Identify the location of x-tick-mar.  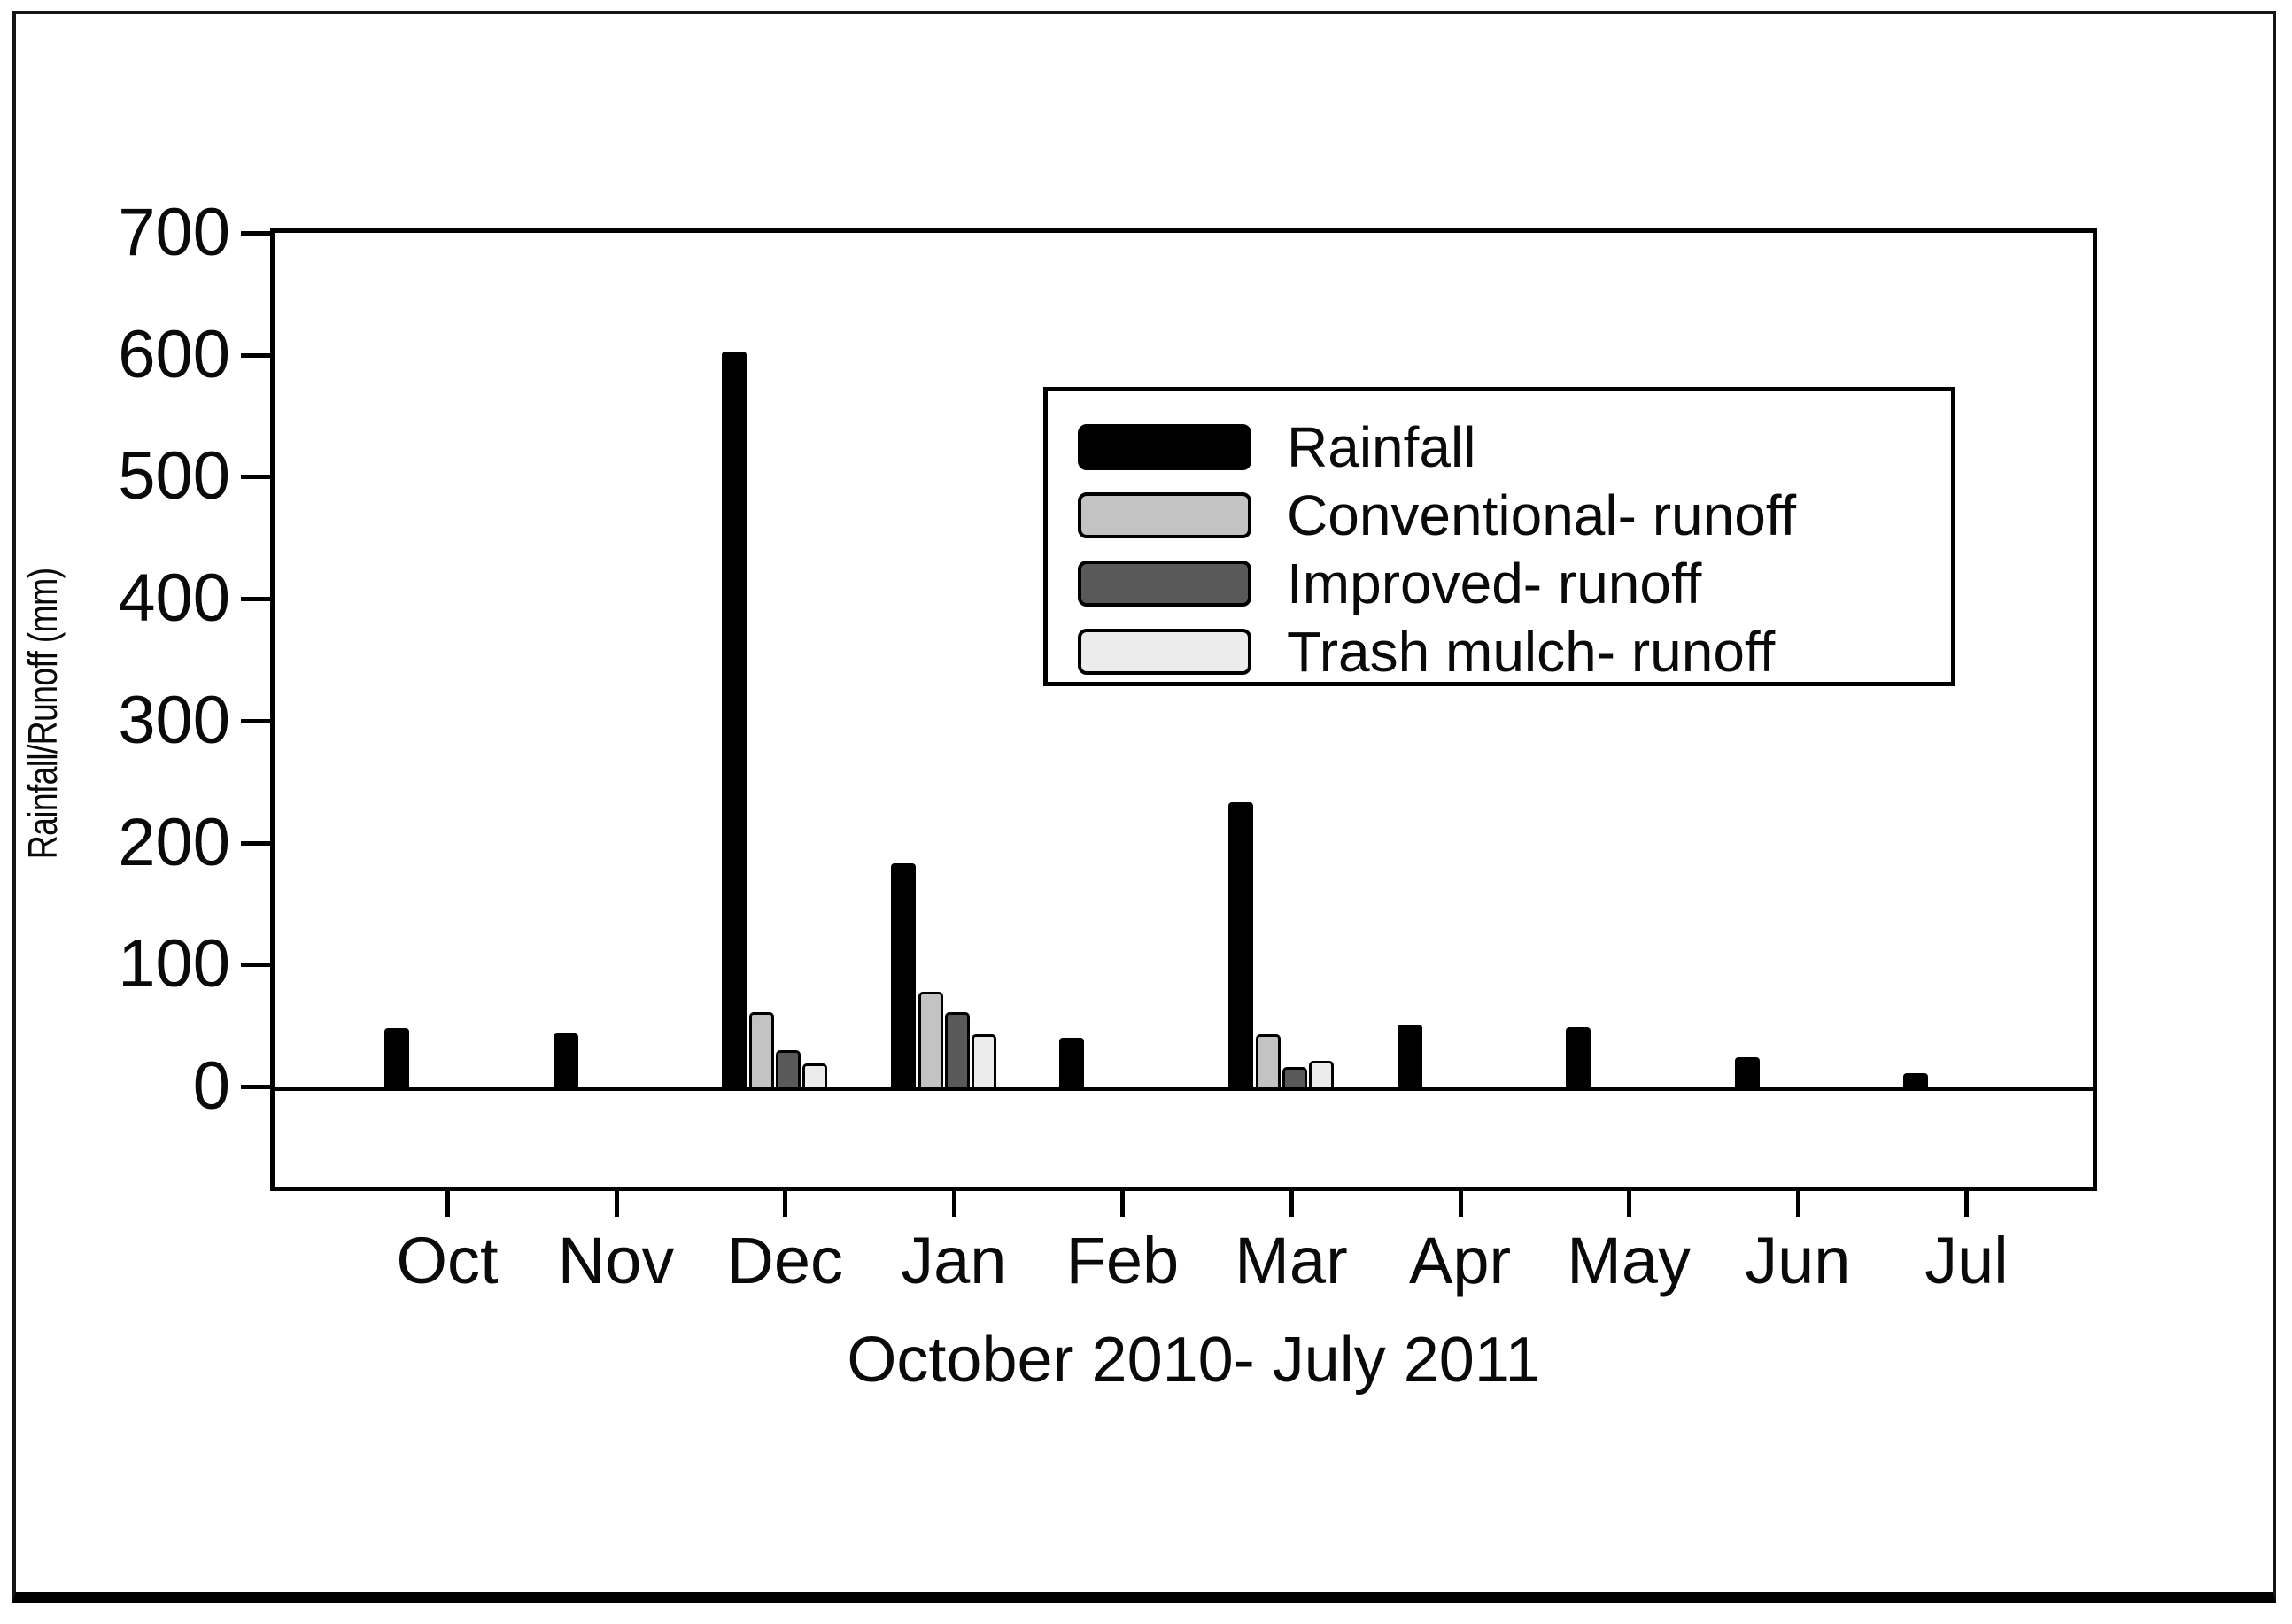
(1291, 1202).